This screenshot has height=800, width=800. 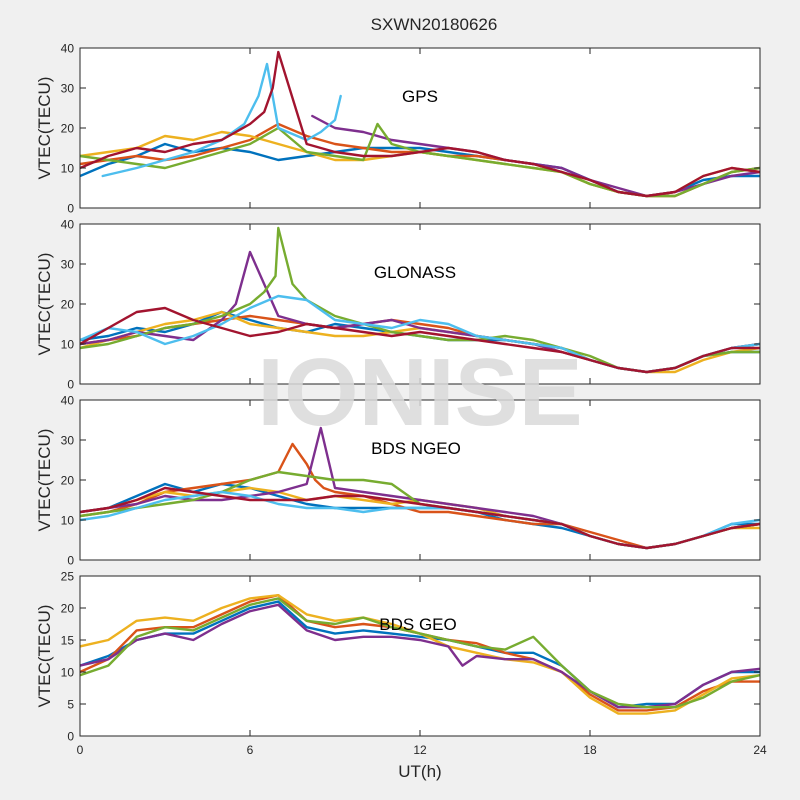 What do you see at coordinates (417, 624) in the screenshot?
I see `panel-label: BDS GEO` at bounding box center [417, 624].